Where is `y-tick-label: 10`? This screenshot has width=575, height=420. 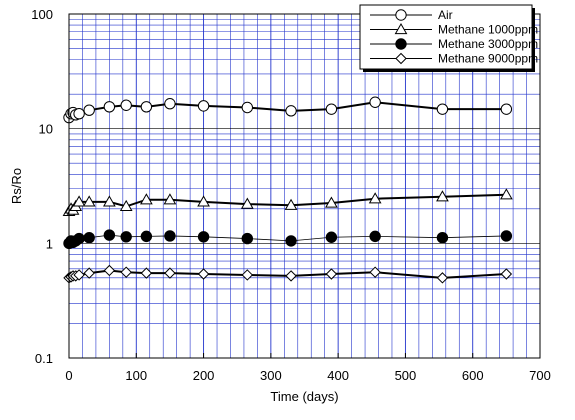 y-tick-label: 10 is located at coordinates (46, 129).